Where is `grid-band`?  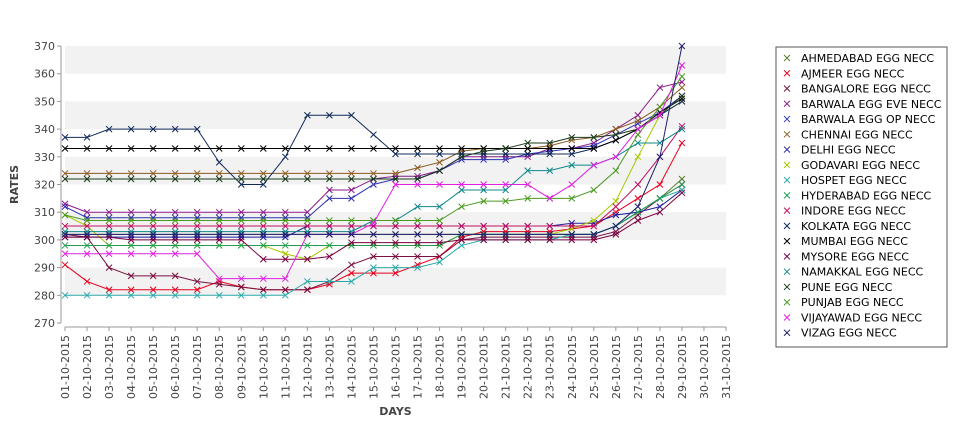 grid-band is located at coordinates (395, 60).